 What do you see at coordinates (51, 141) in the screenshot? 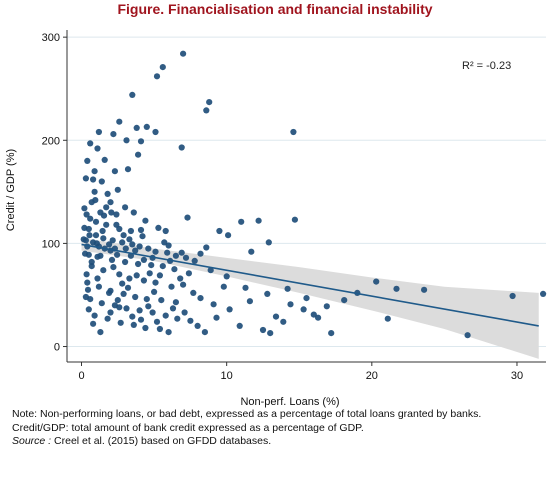
I see `y-tick-label: 200` at bounding box center [51, 141].